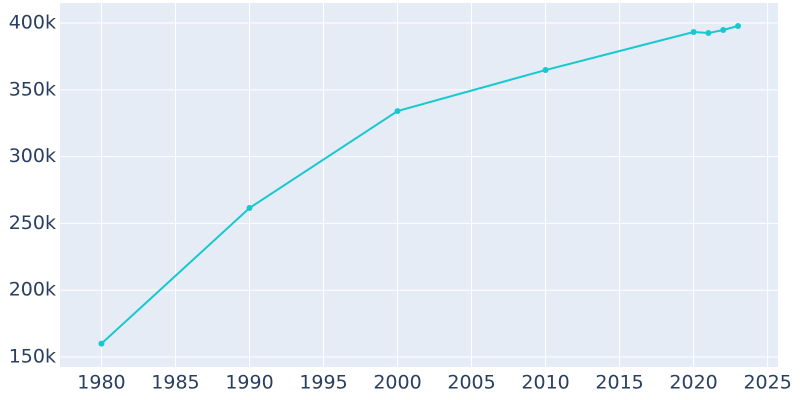  I want to click on x-tick-label: 1980, so click(101, 383).